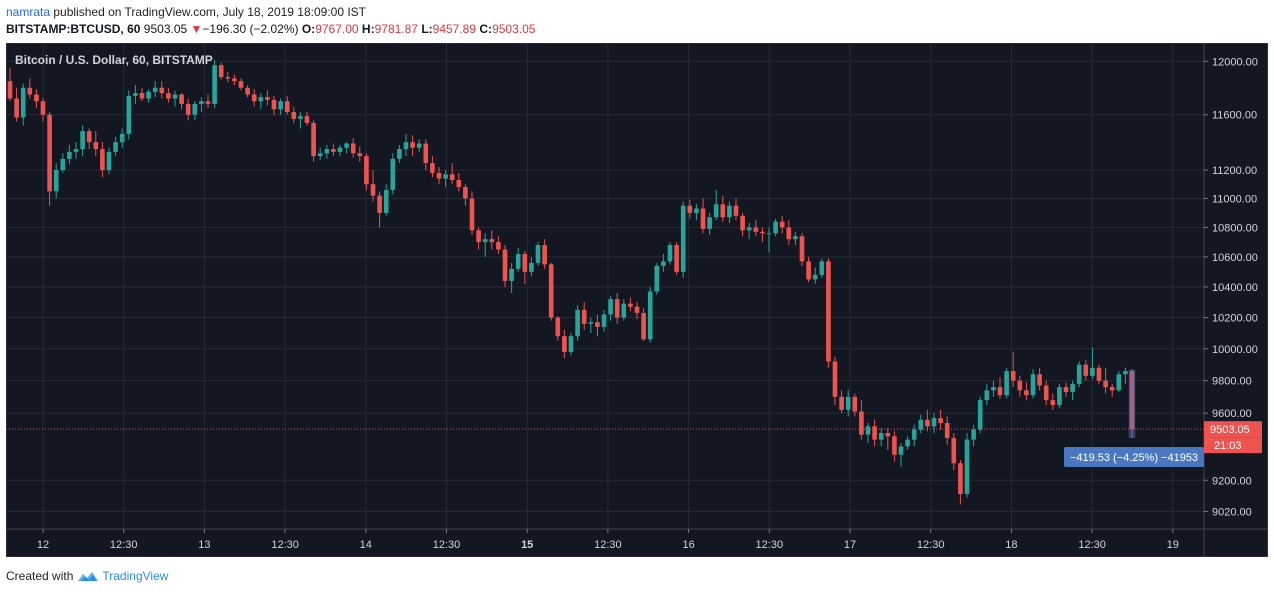 The width and height of the screenshot is (1274, 594). What do you see at coordinates (1235, 319) in the screenshot?
I see `price-tick-label: 10200.00` at bounding box center [1235, 319].